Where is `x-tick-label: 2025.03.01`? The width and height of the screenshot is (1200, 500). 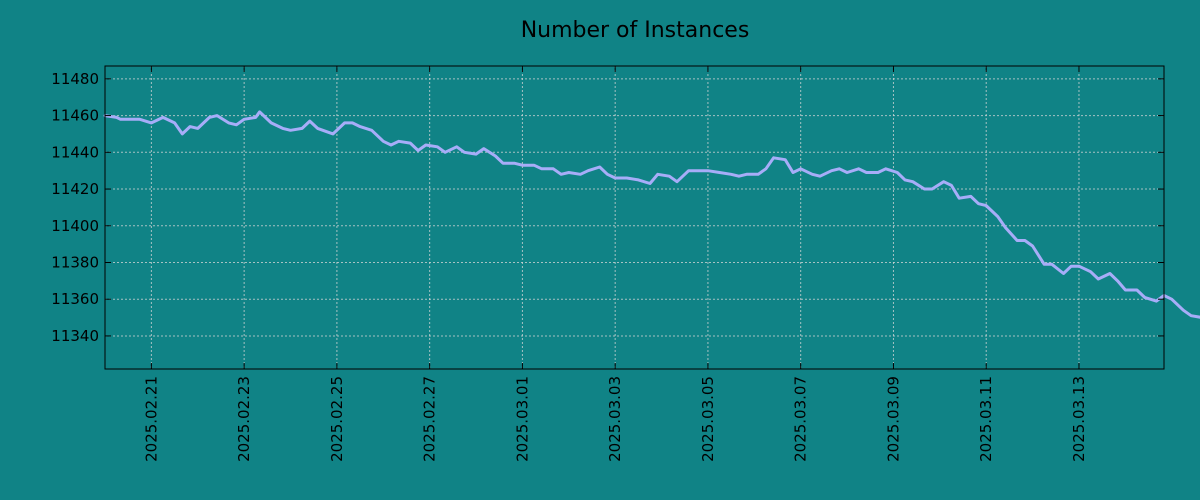 x-tick-label: 2025.03.01 is located at coordinates (522, 419).